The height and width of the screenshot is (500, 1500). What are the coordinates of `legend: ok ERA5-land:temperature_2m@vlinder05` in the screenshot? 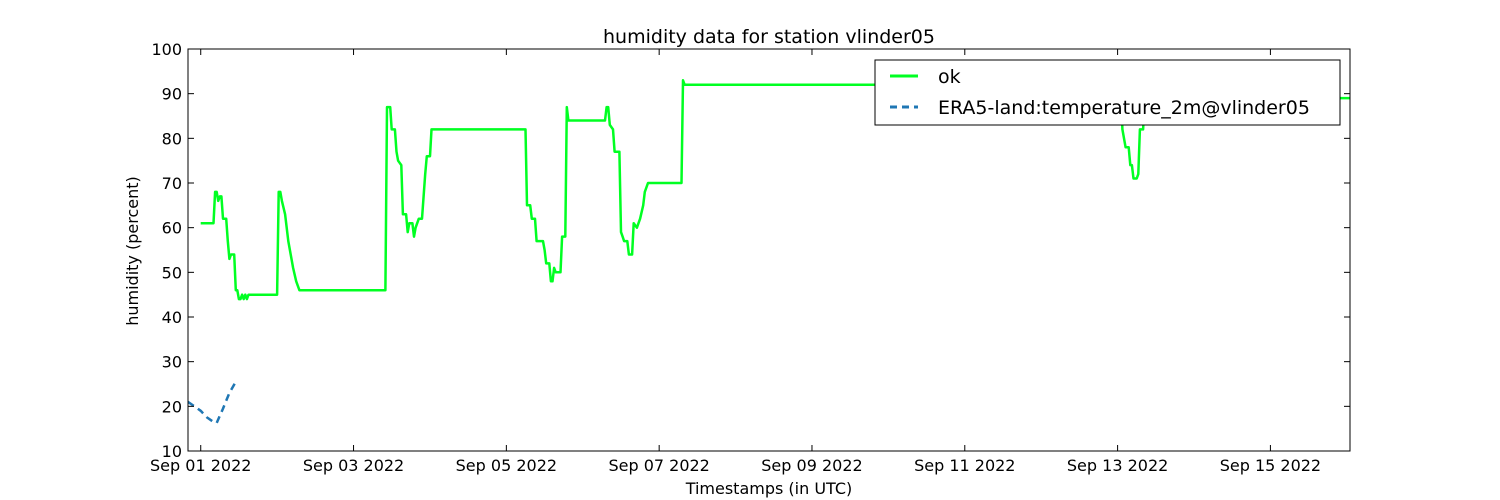 It's located at (1107, 92).